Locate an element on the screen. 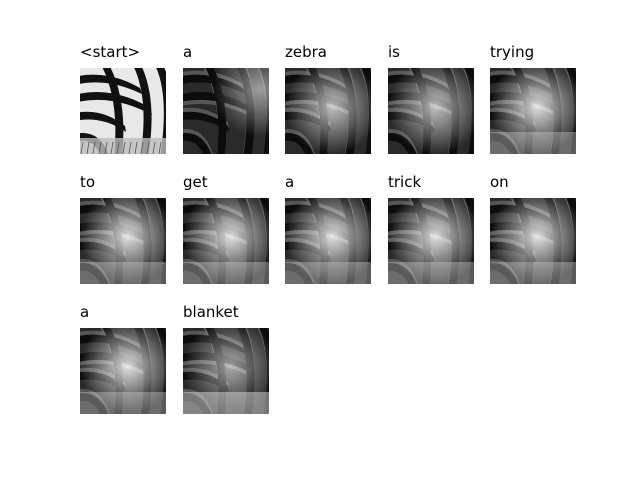  word-label: blanket is located at coordinates (211, 312).